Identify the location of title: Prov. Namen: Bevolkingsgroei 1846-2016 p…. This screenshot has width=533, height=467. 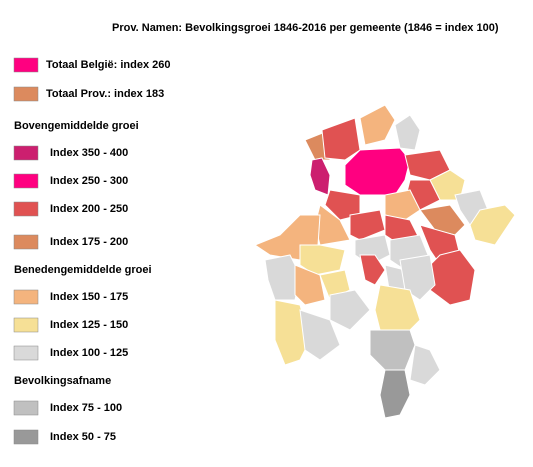
(305, 28).